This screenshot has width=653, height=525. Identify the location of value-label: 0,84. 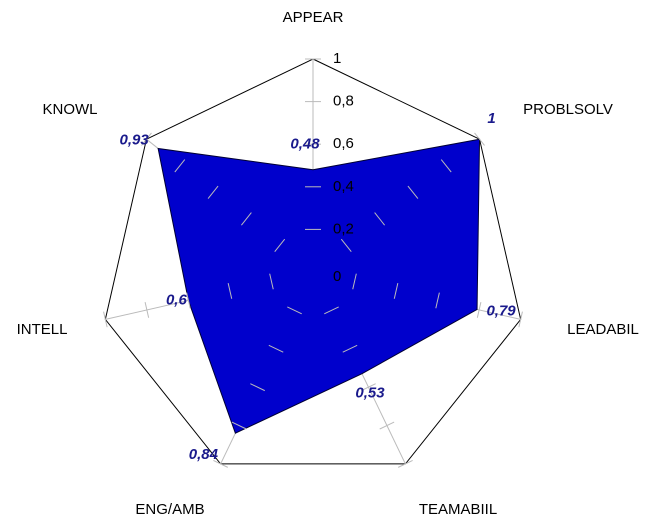
(204, 454).